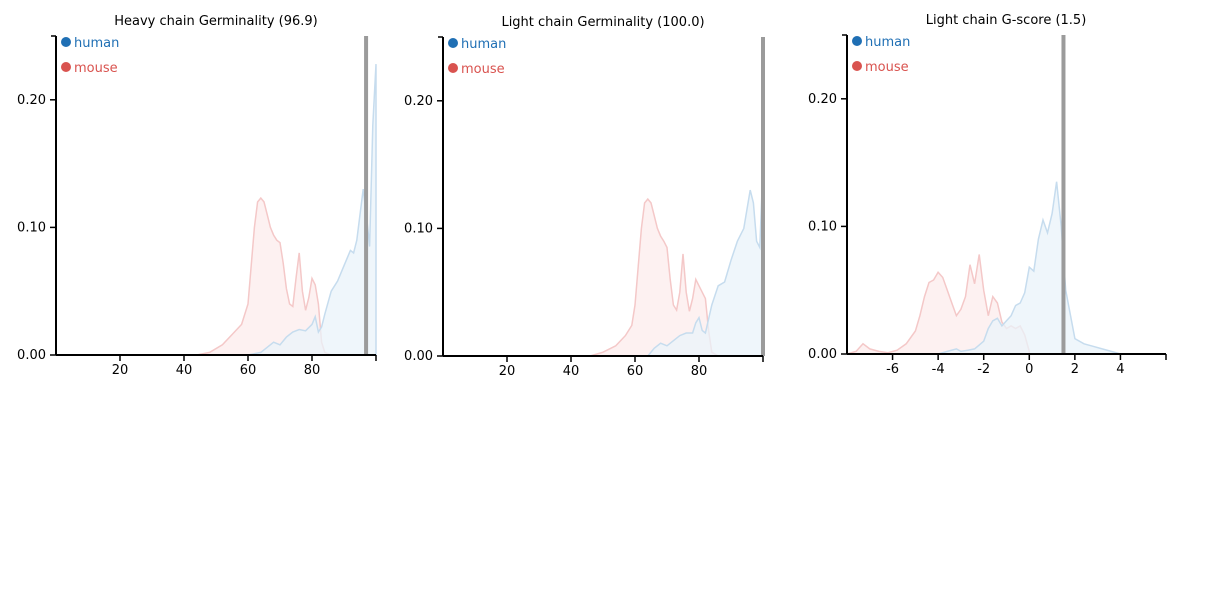  What do you see at coordinates (983, 369) in the screenshot?
I see `x-tick-label: -2` at bounding box center [983, 369].